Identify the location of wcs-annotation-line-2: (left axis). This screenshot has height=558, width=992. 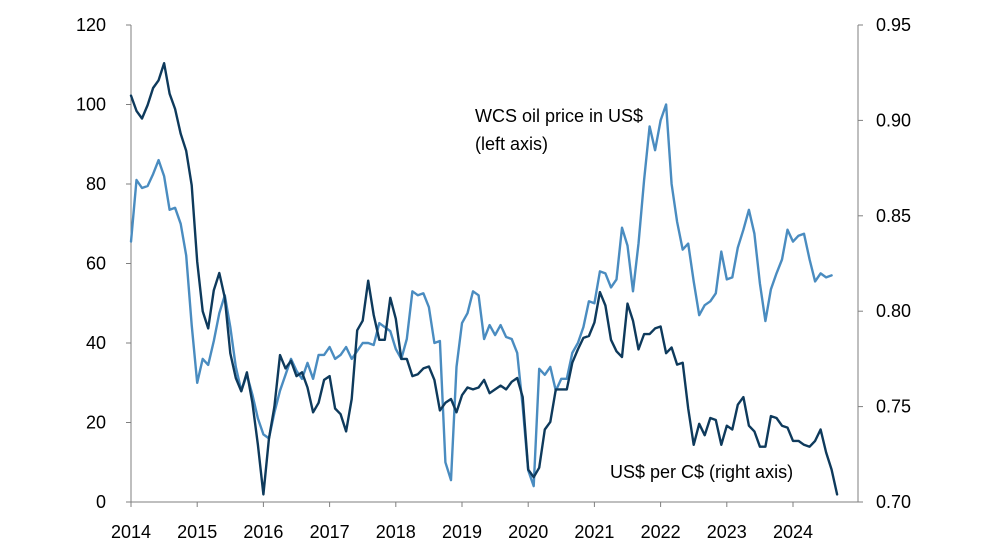
(511, 144).